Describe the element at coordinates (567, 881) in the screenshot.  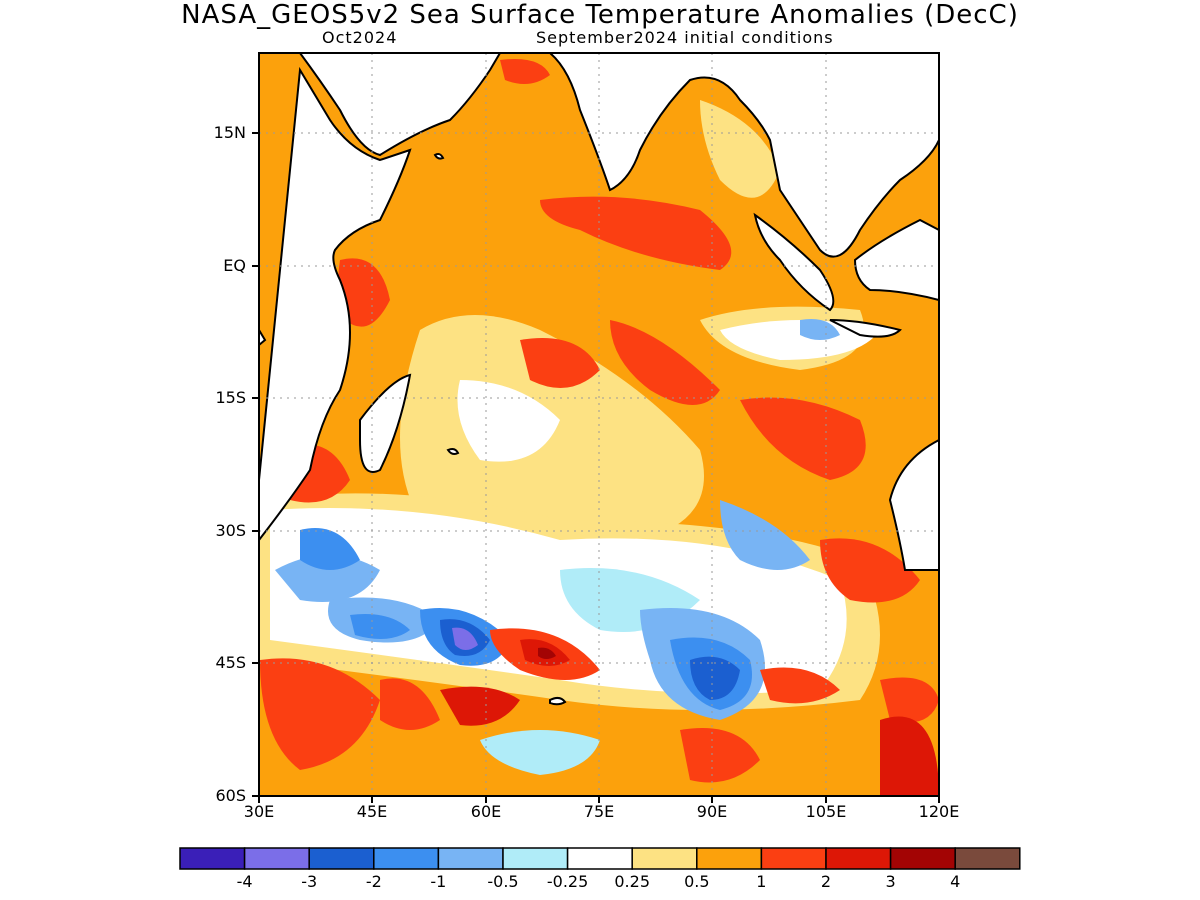
I see `colorbar-label: -0.25` at that location.